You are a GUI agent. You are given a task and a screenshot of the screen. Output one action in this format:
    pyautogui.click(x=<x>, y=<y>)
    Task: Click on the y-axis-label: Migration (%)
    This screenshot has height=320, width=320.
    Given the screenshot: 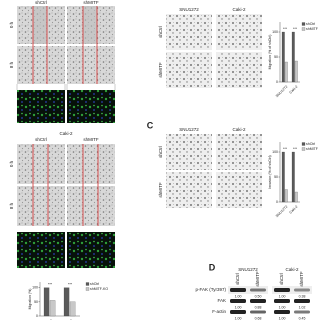 What is the action you would take?
    pyautogui.click(x=30, y=299)
    